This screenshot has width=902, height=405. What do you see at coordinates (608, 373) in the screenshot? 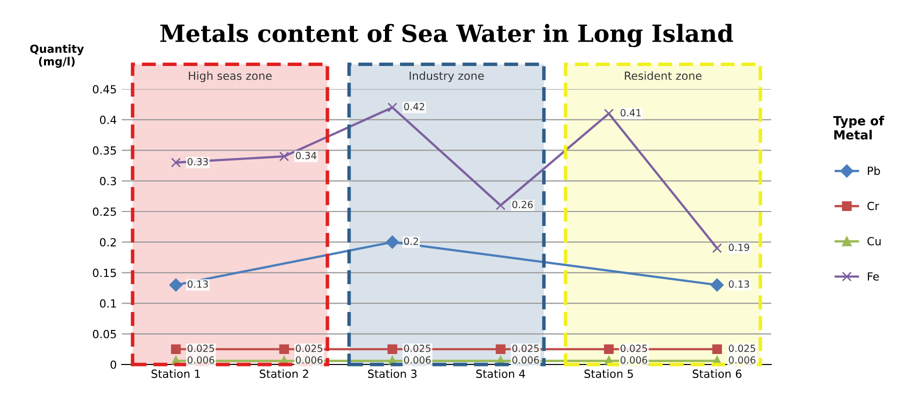
I see `x-tick-label: Station 5` at bounding box center [608, 373].